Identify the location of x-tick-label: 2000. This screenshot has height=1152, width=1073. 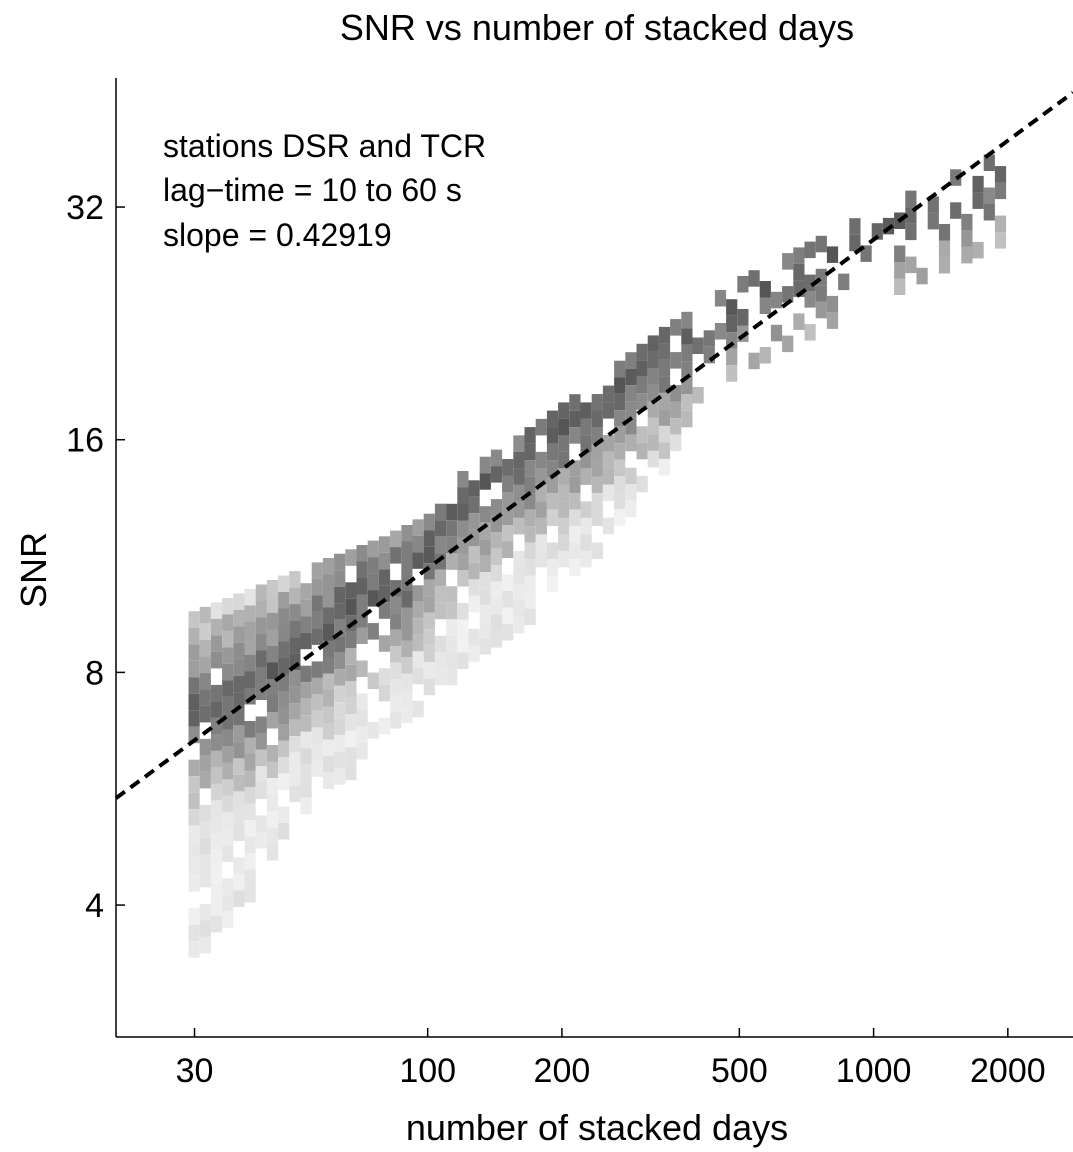
(1008, 1071).